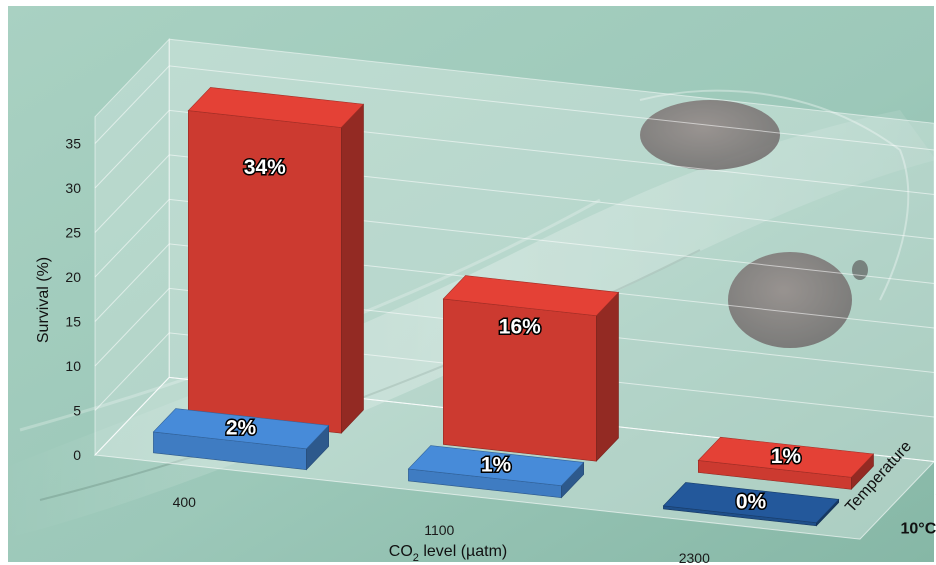  What do you see at coordinates (73, 188) in the screenshot?
I see `y-tick-label: 30` at bounding box center [73, 188].